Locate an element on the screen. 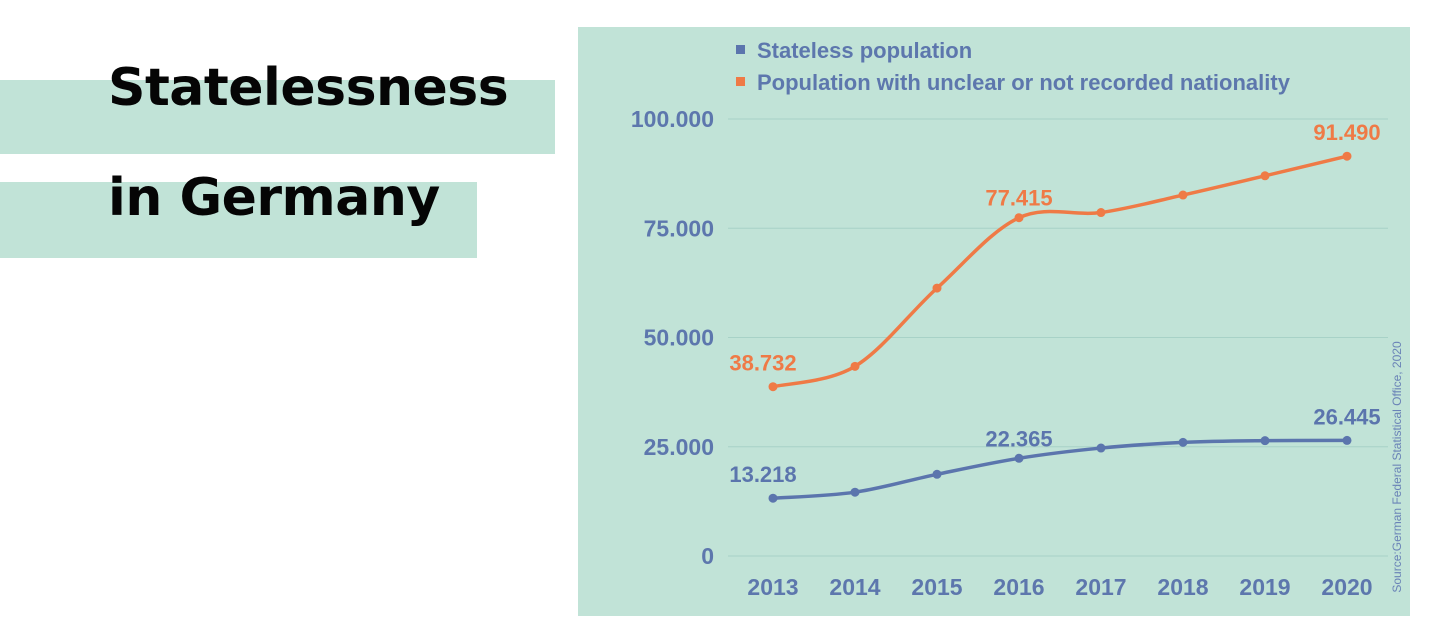  y-tick-label: 75.000 is located at coordinates (679, 228).